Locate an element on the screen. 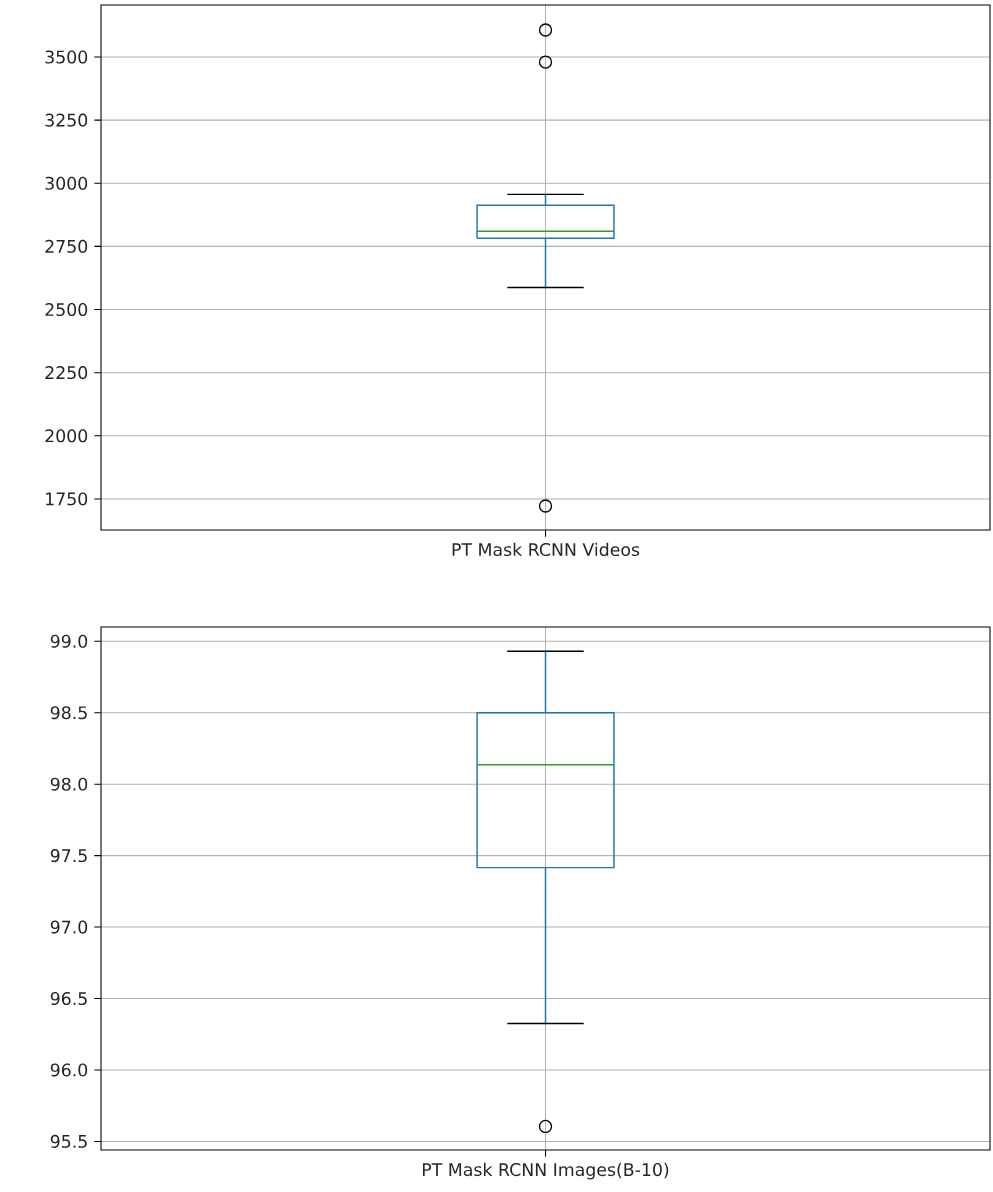  y-tick-label: 2500 is located at coordinates (66, 309).